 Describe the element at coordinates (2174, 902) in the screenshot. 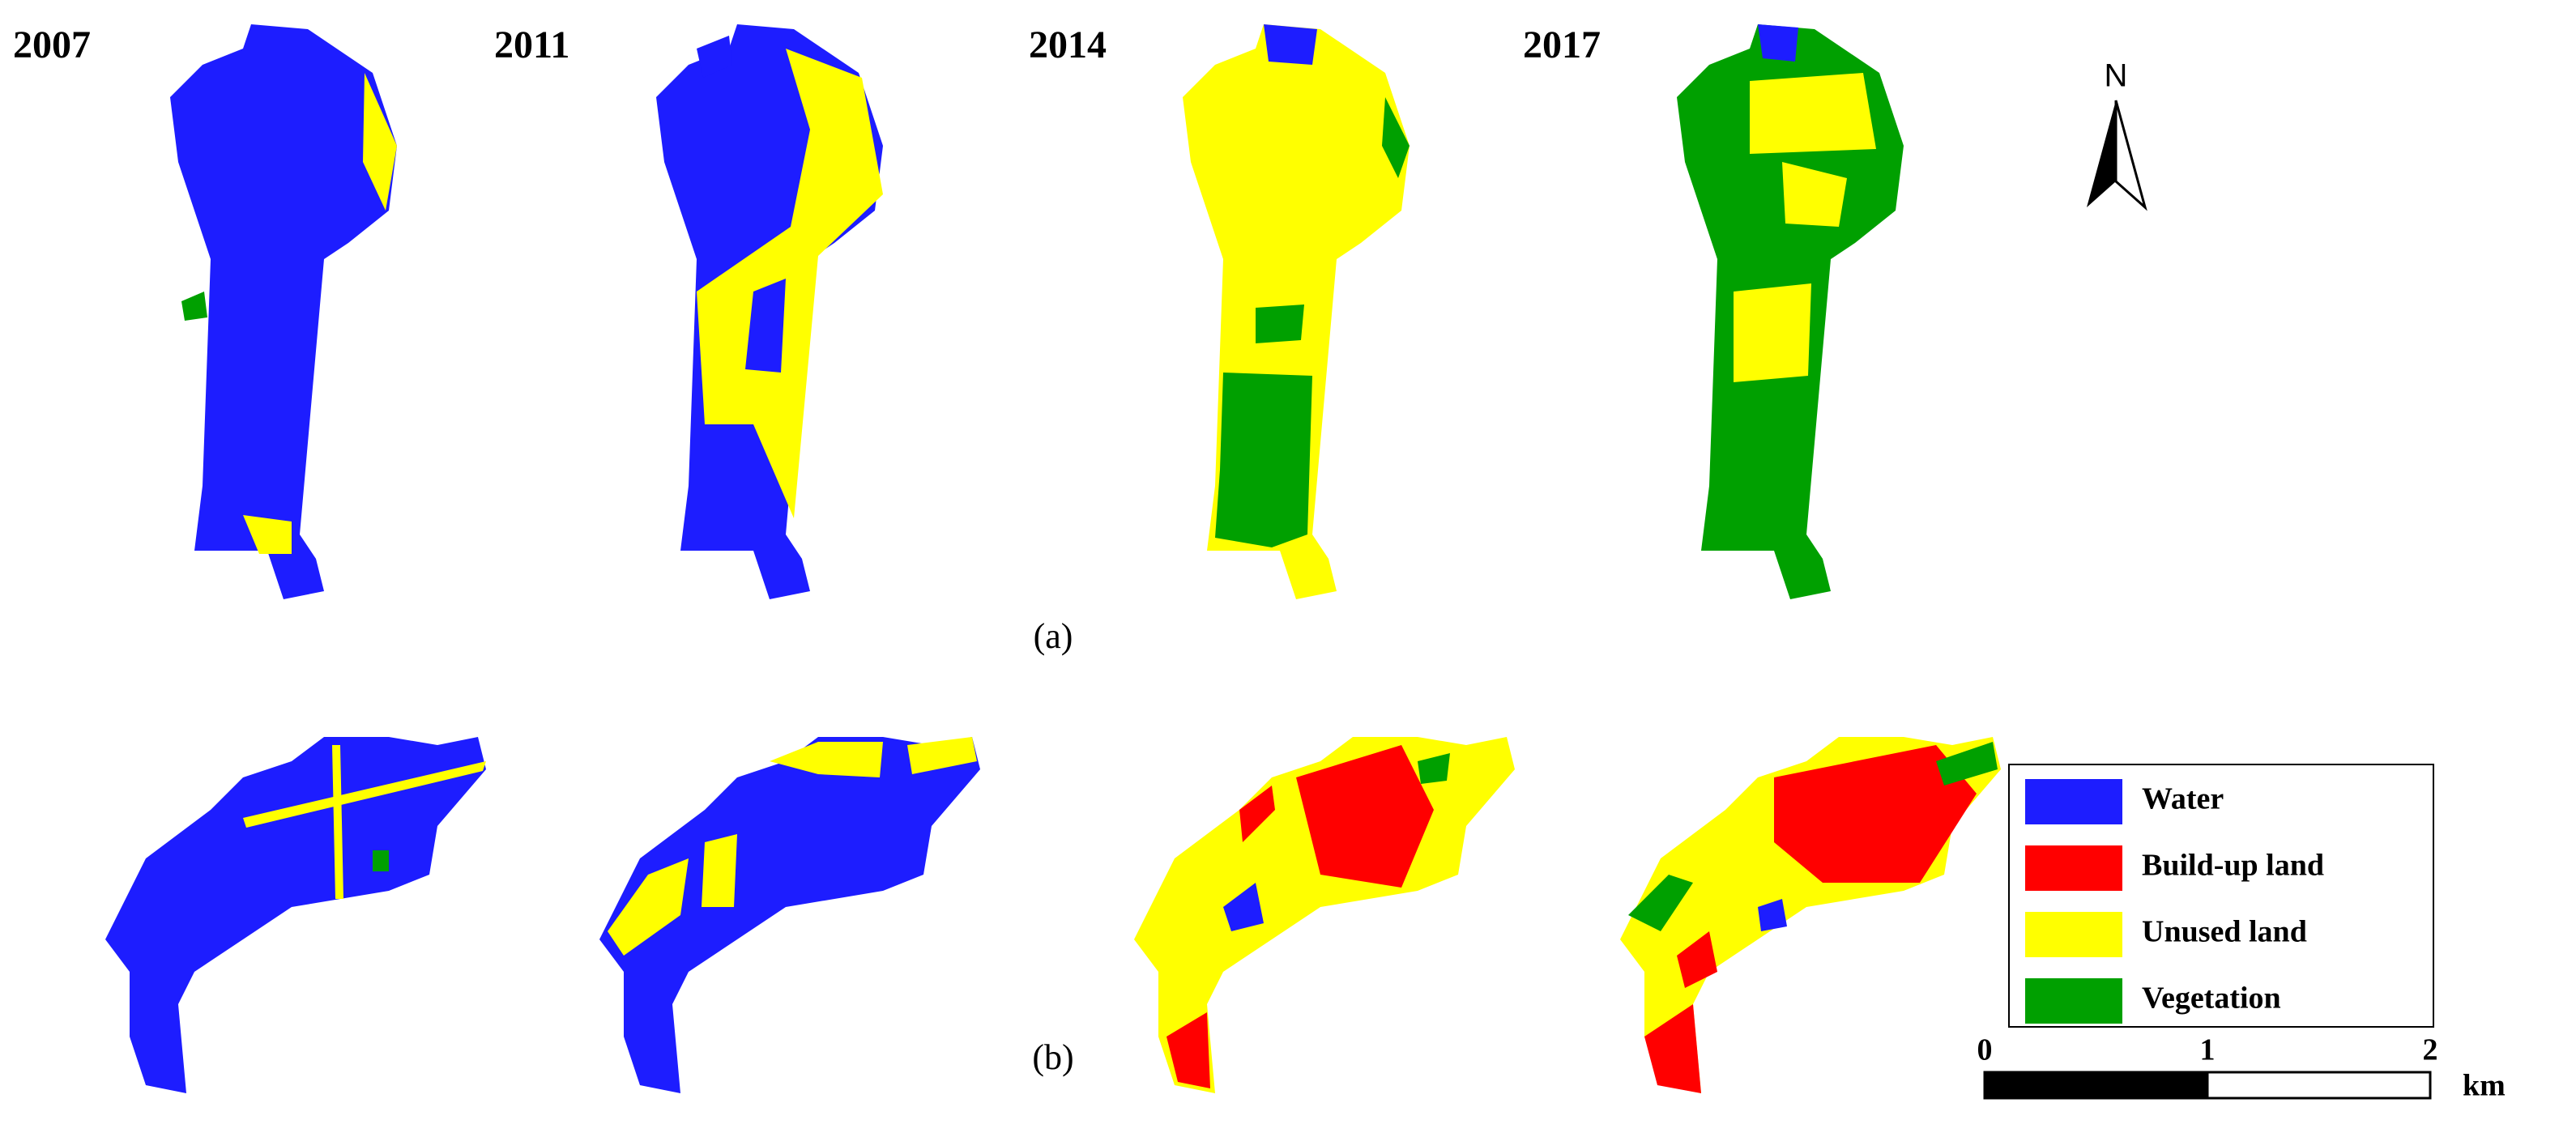

I see `legend: Water Build-up land Unused land Vegetation` at that location.